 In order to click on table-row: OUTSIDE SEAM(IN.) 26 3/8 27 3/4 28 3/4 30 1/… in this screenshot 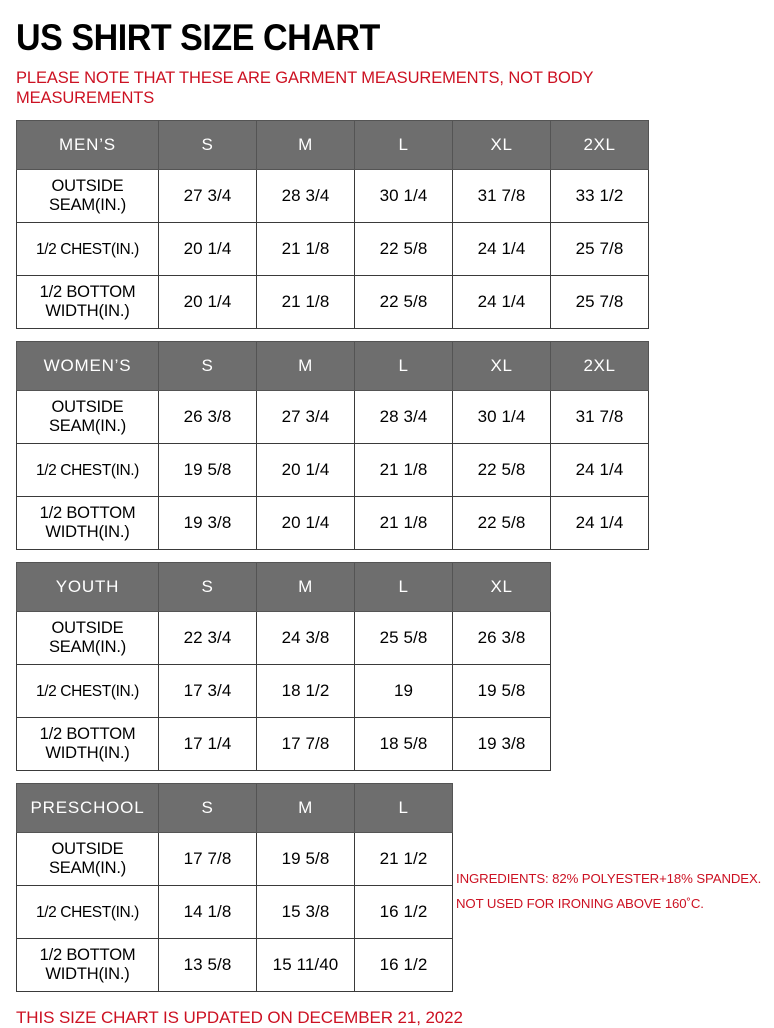, I will do `click(332, 417)`.